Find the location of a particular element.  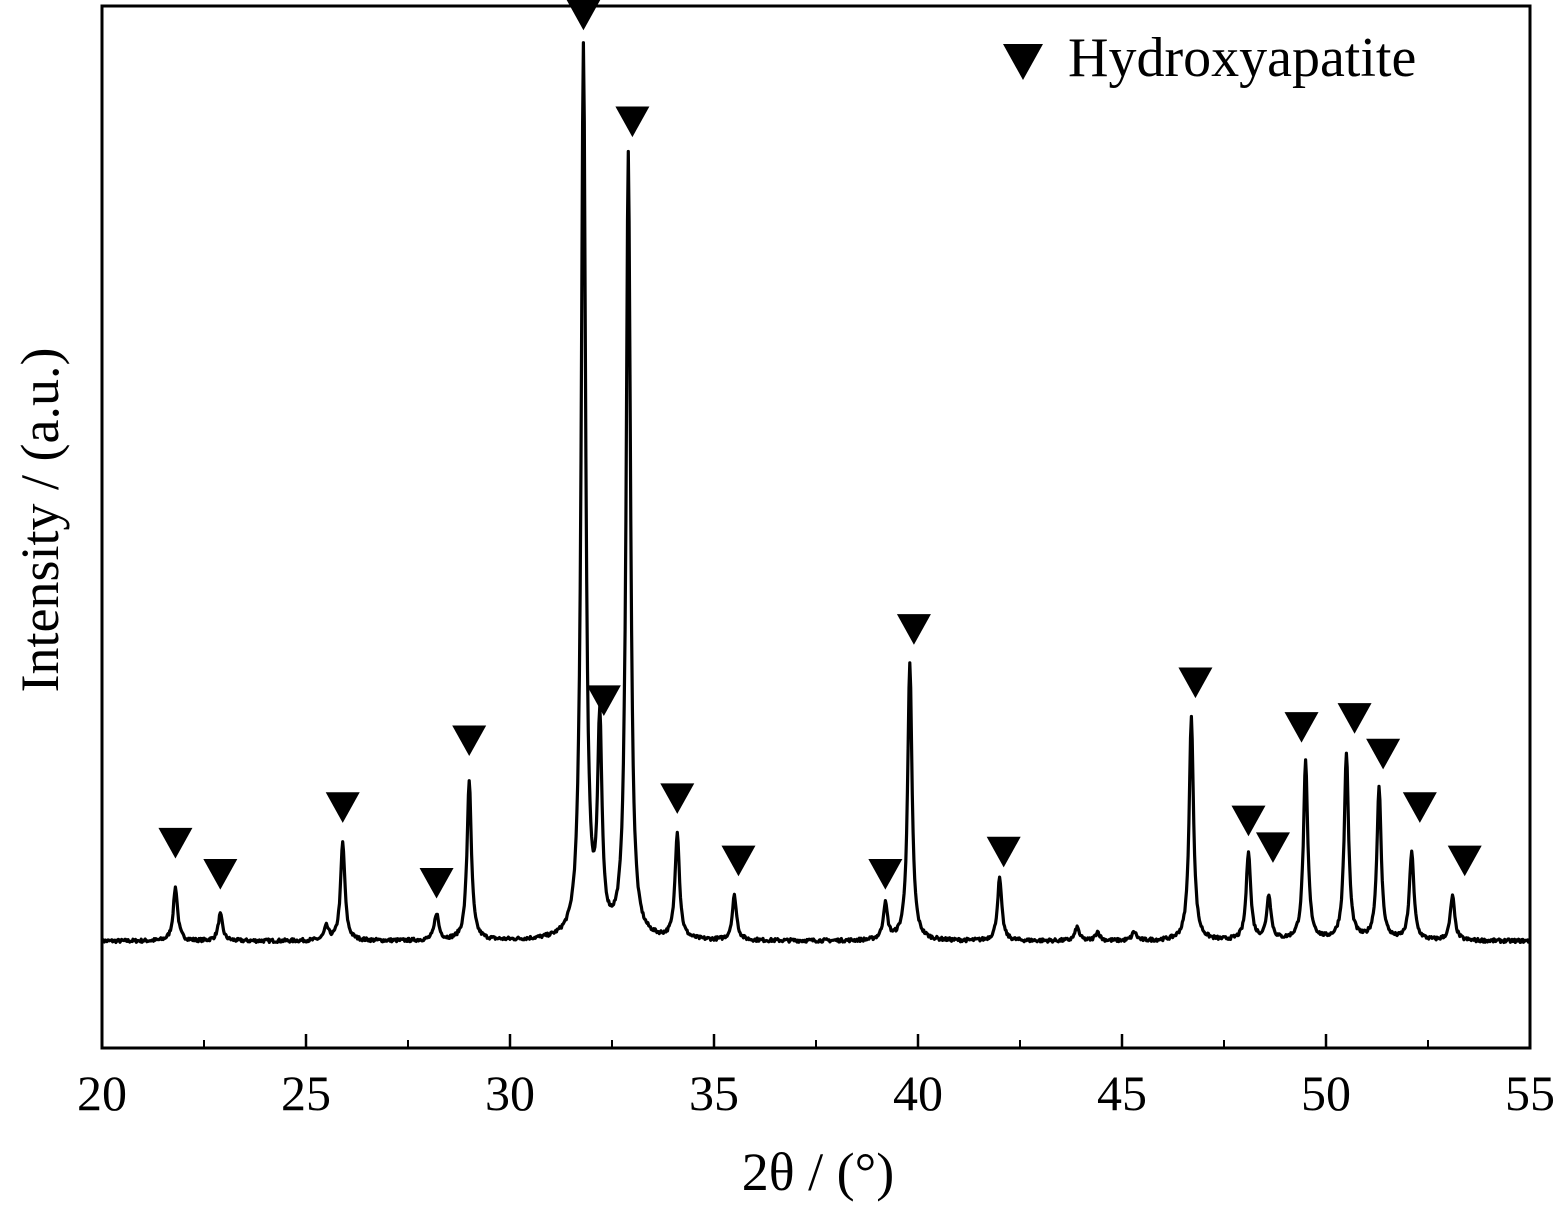

x-tick-label: 25 is located at coordinates (306, 1093).